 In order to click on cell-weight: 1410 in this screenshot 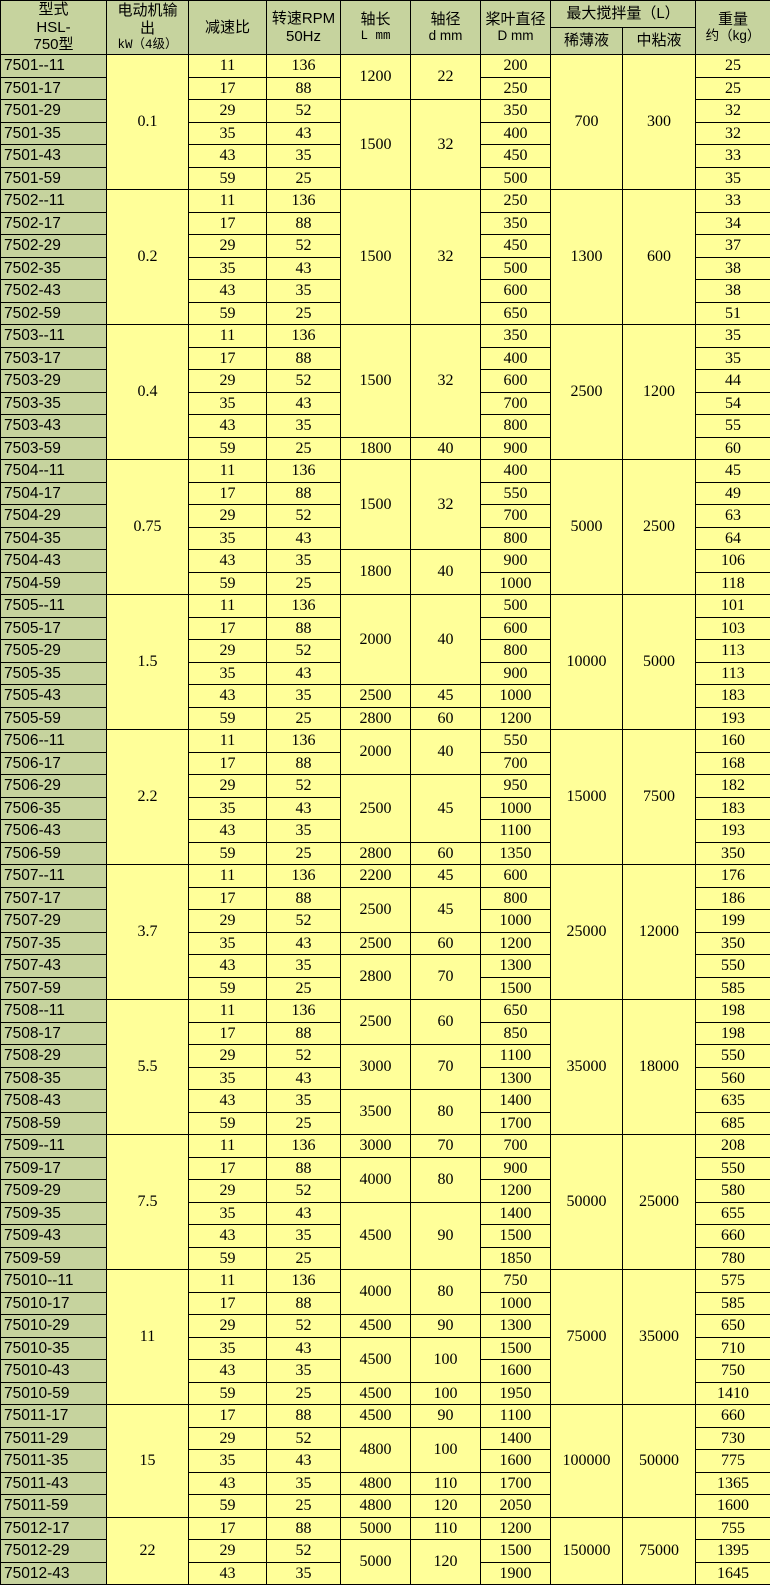, I will do `click(733, 1393)`.